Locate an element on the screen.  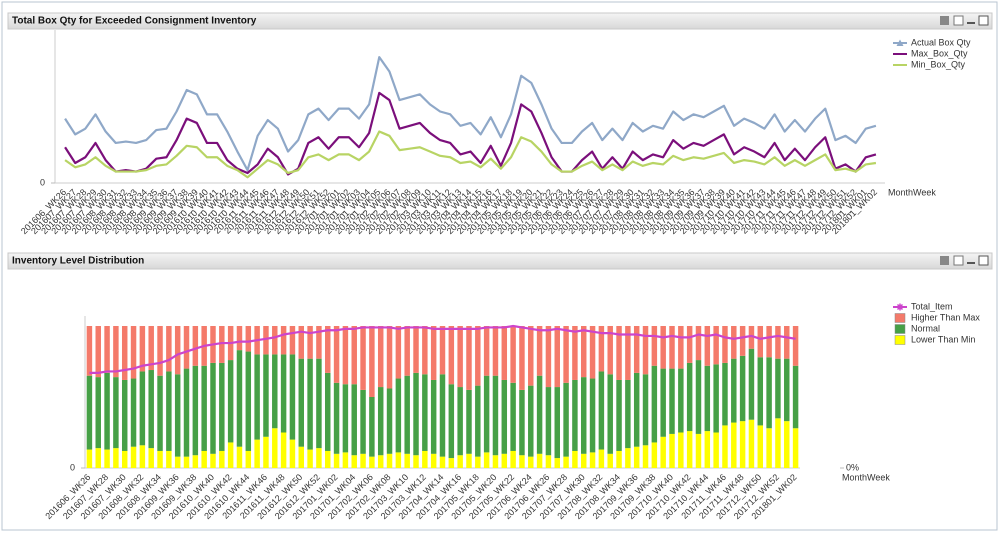
legend-label: Total_Item is located at coordinates (932, 306).